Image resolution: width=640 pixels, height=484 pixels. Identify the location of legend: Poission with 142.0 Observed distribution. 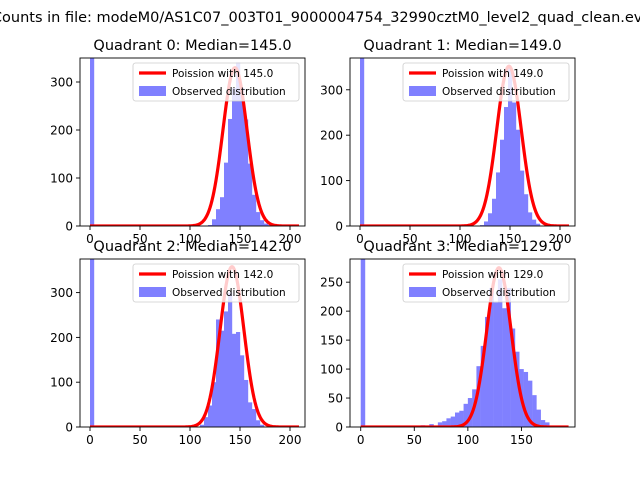
(216, 283).